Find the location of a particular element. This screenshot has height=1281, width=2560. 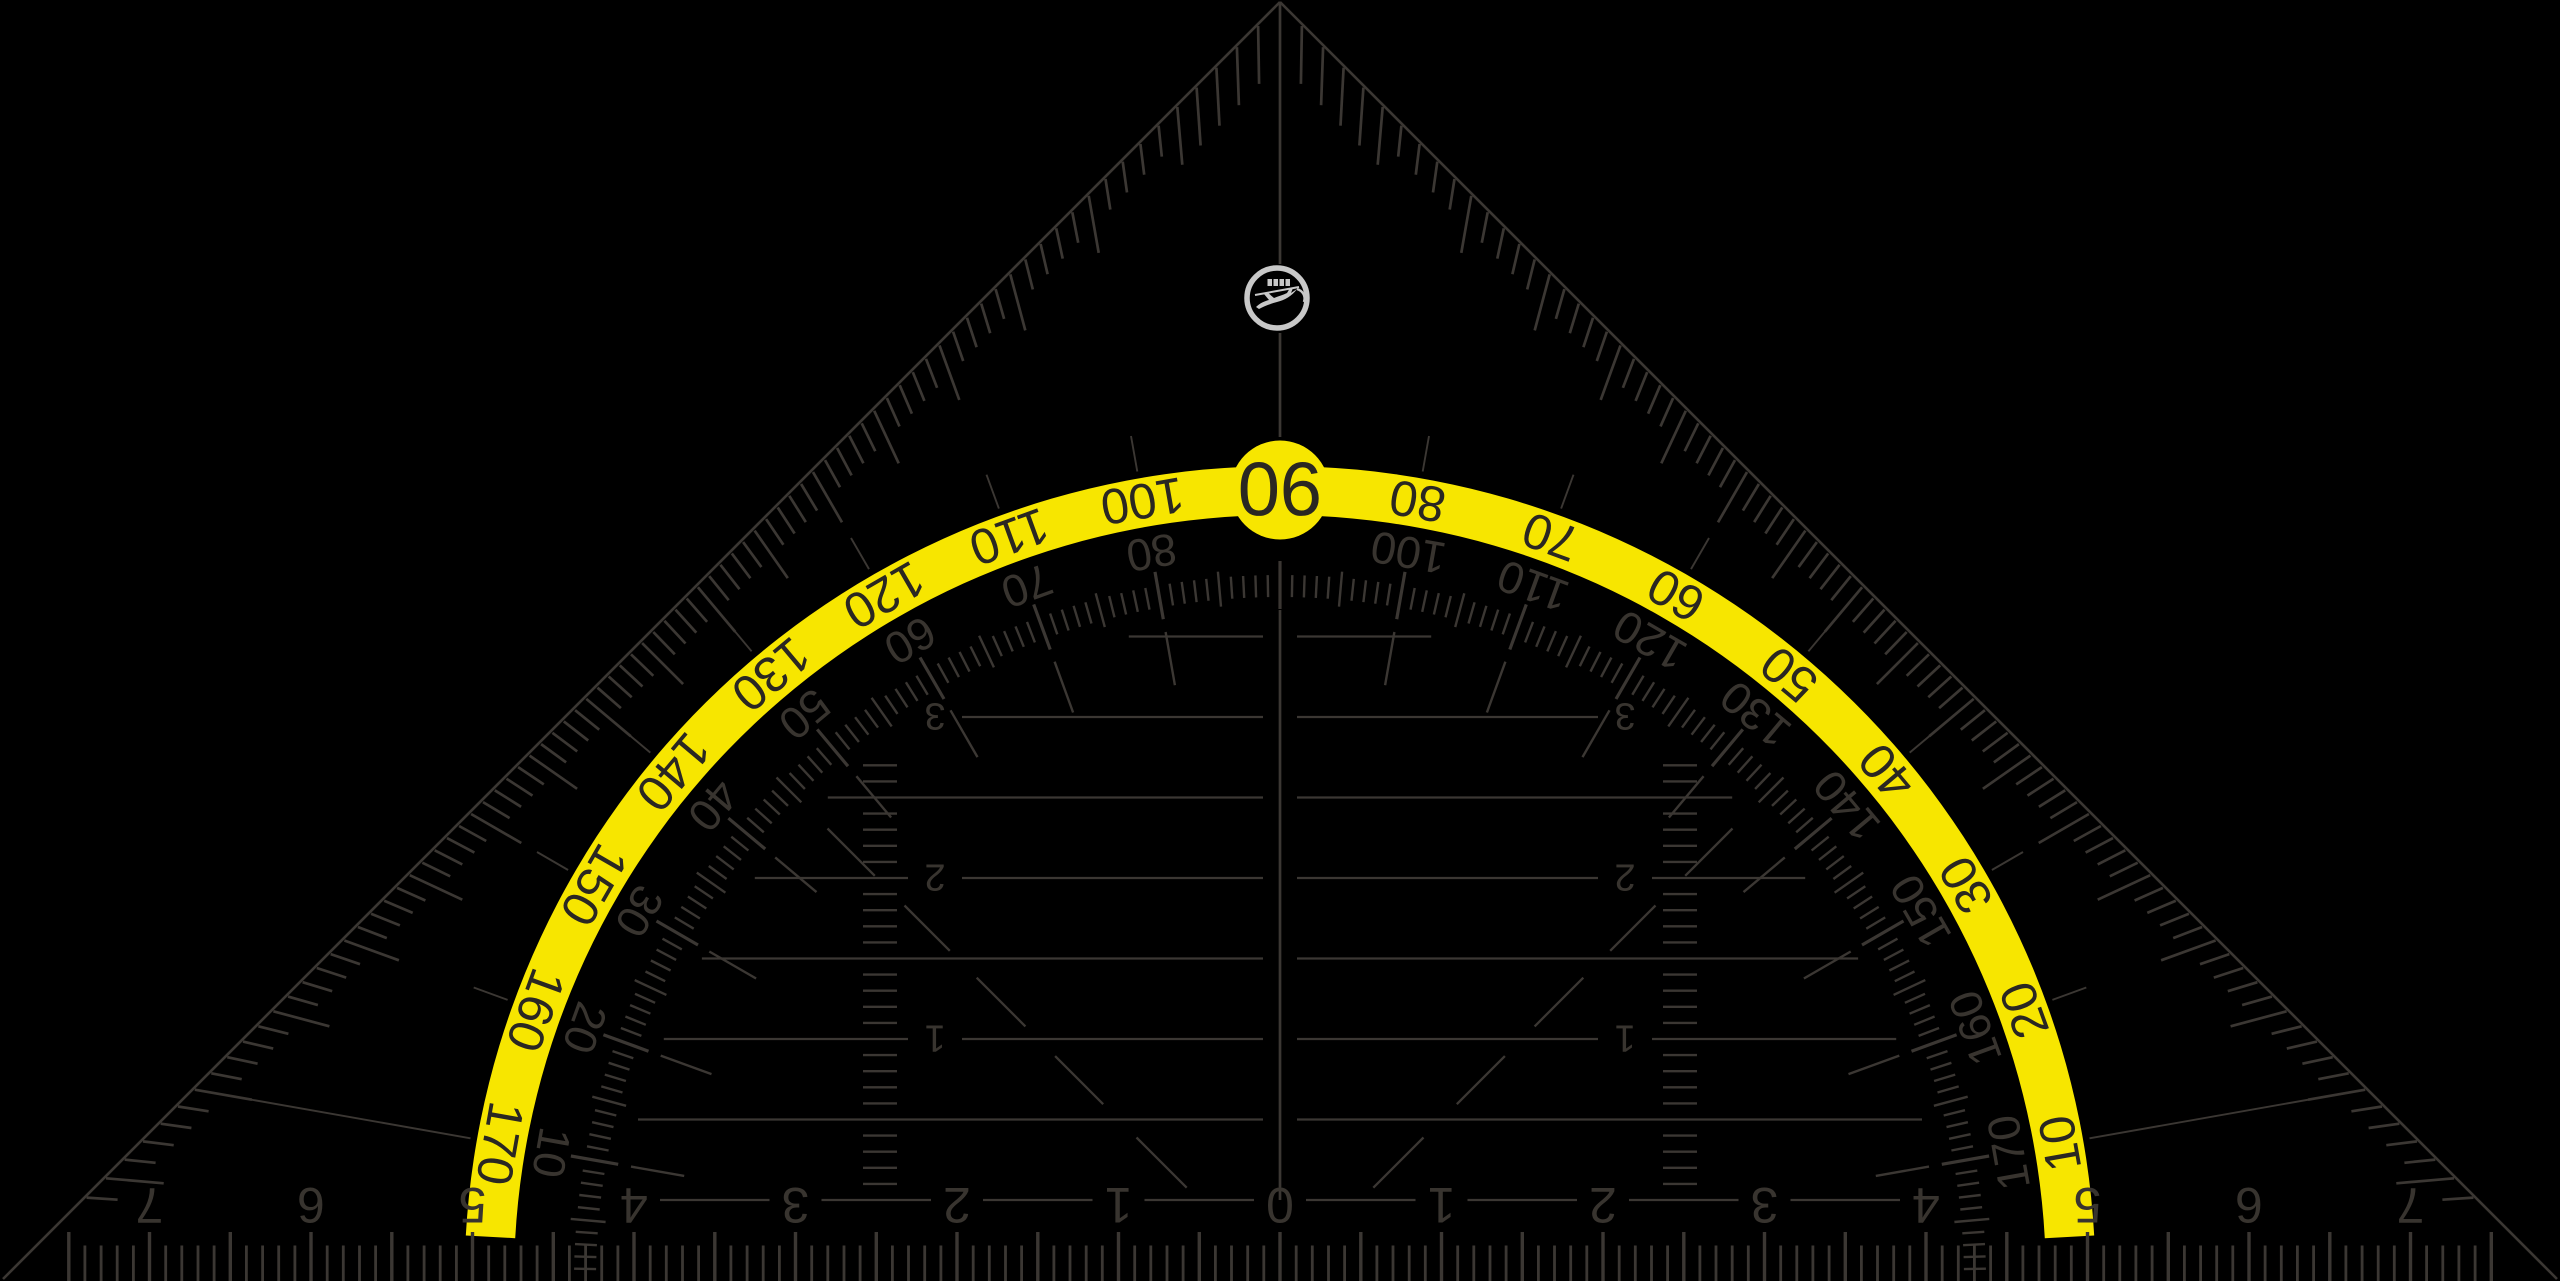

angle-extension-line is located at coordinates (2226, 1114).